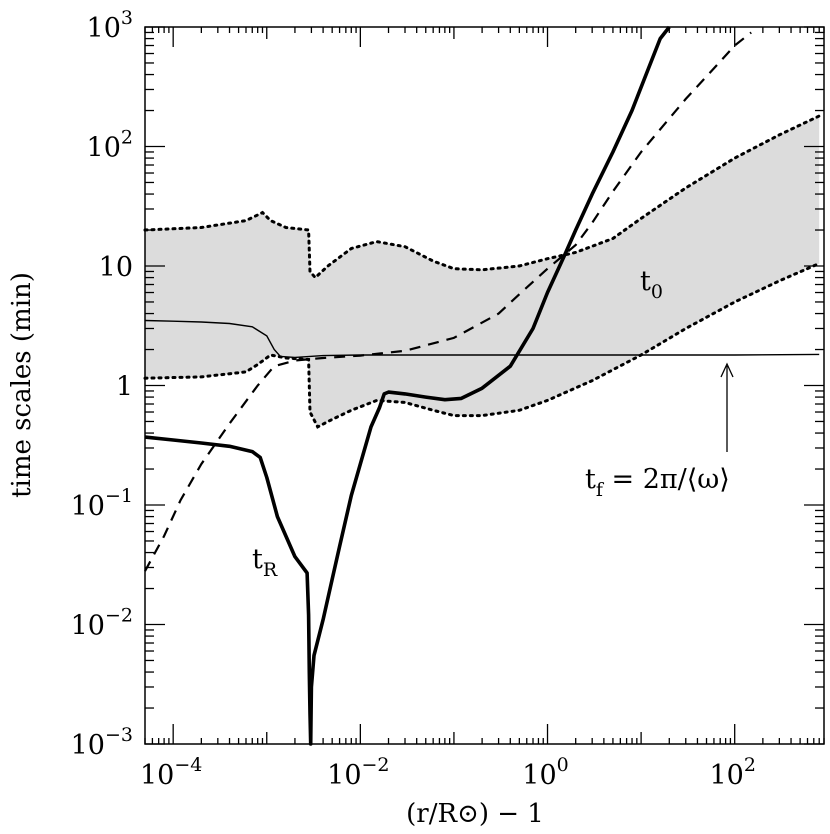 This screenshot has width=830, height=834. I want to click on y-tick-label-base: 1, so click(124, 387).